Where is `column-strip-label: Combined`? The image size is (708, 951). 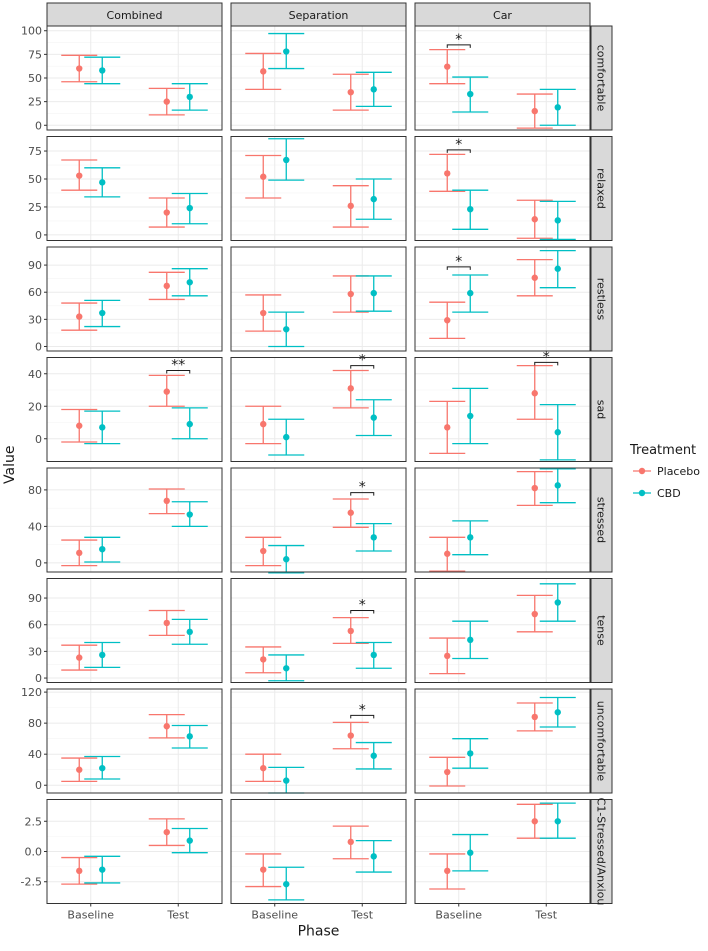 column-strip-label: Combined is located at coordinates (135, 15).